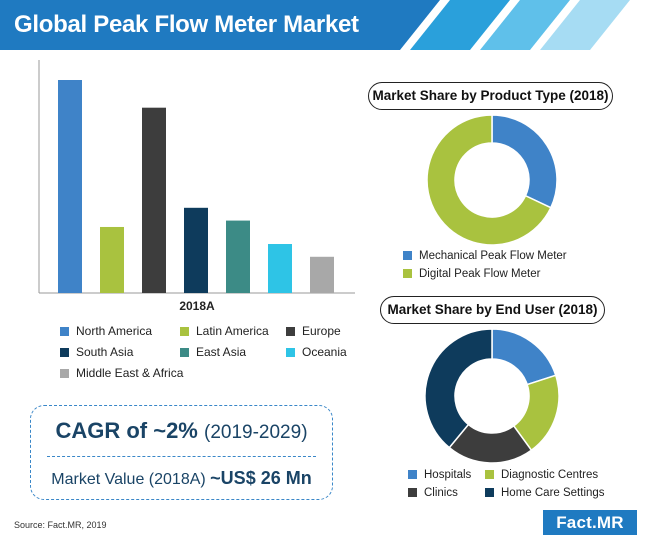 Image resolution: width=650 pixels, height=543 pixels. I want to click on bar-south-asia, so click(196, 250).